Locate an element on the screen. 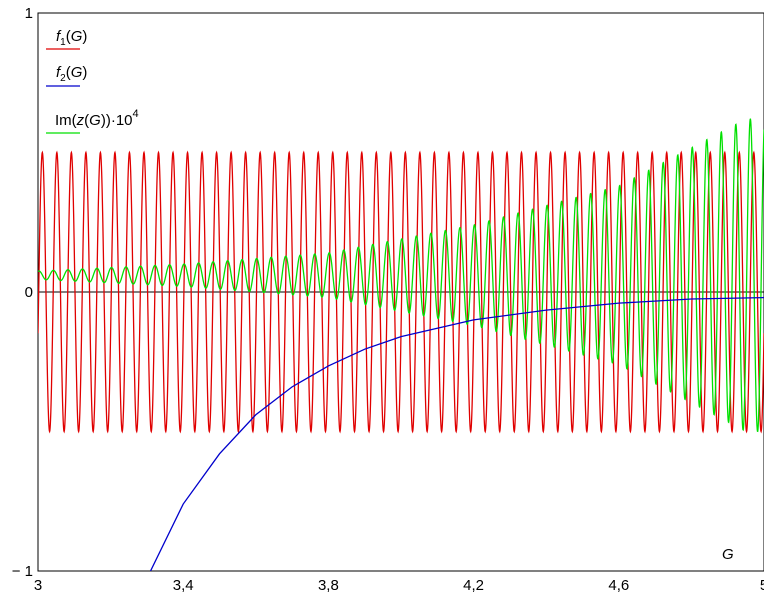 This screenshot has height=596, width=764. x-tick-label: 5 is located at coordinates (762, 585).